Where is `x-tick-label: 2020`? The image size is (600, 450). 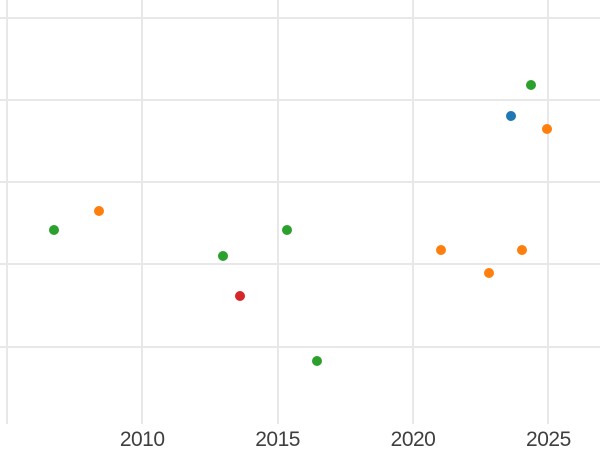
x-tick-label: 2020 is located at coordinates (413, 439).